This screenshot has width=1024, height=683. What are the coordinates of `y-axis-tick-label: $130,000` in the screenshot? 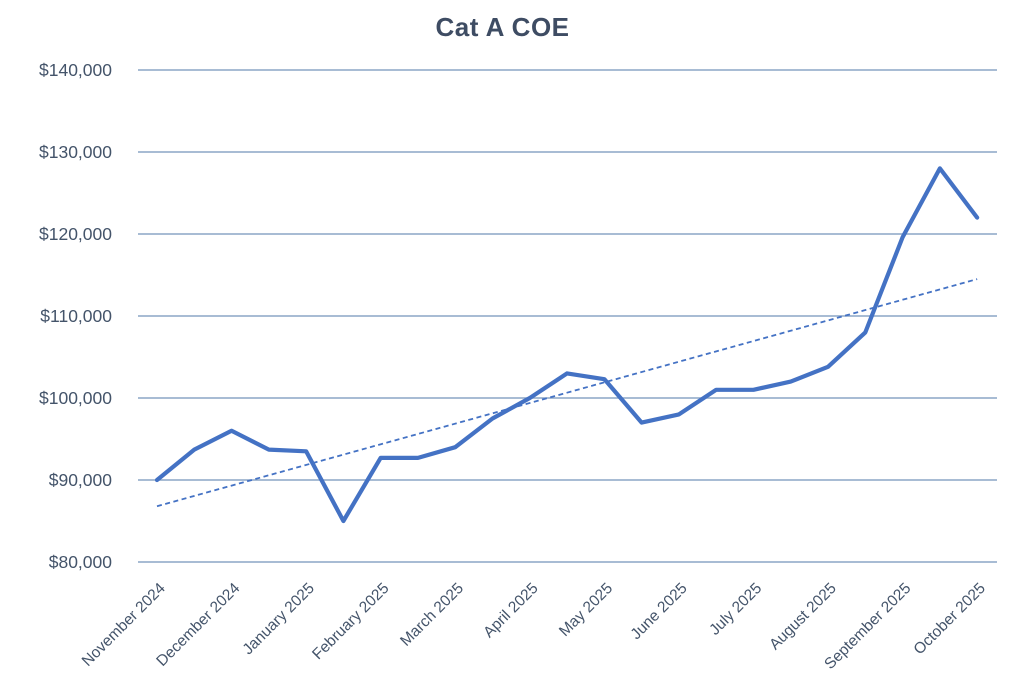 It's located at (75, 152).